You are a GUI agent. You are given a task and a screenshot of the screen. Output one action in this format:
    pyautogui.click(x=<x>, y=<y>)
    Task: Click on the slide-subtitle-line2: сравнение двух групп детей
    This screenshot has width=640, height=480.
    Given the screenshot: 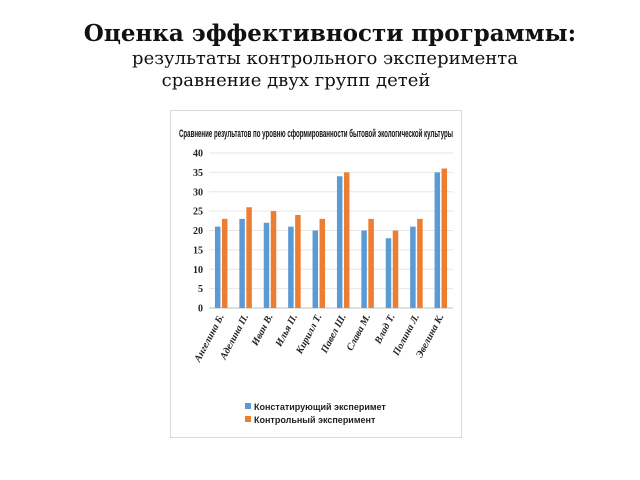 What is the action you would take?
    pyautogui.click(x=296, y=80)
    